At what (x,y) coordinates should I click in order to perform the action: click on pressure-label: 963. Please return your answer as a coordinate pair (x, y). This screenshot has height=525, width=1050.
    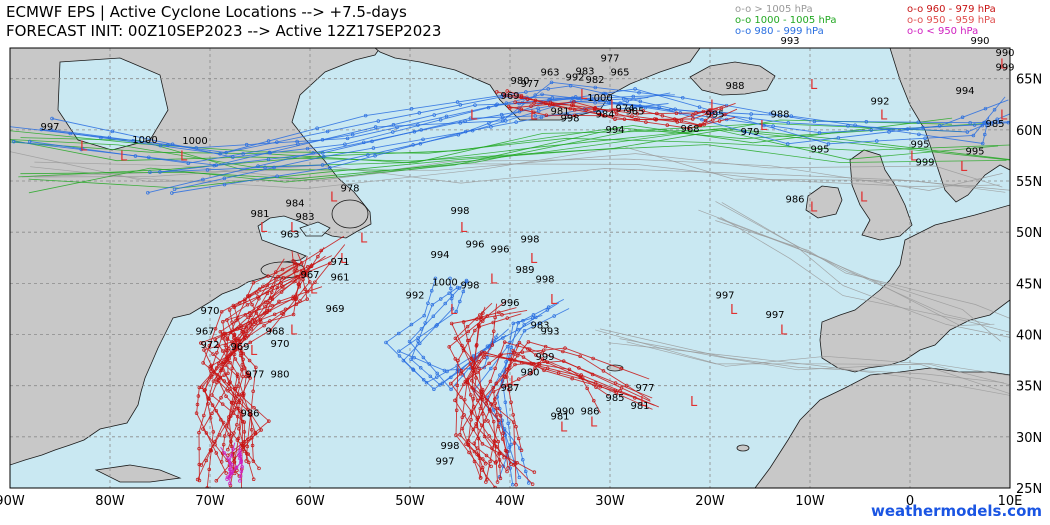
    Looking at the image, I should click on (549, 73).